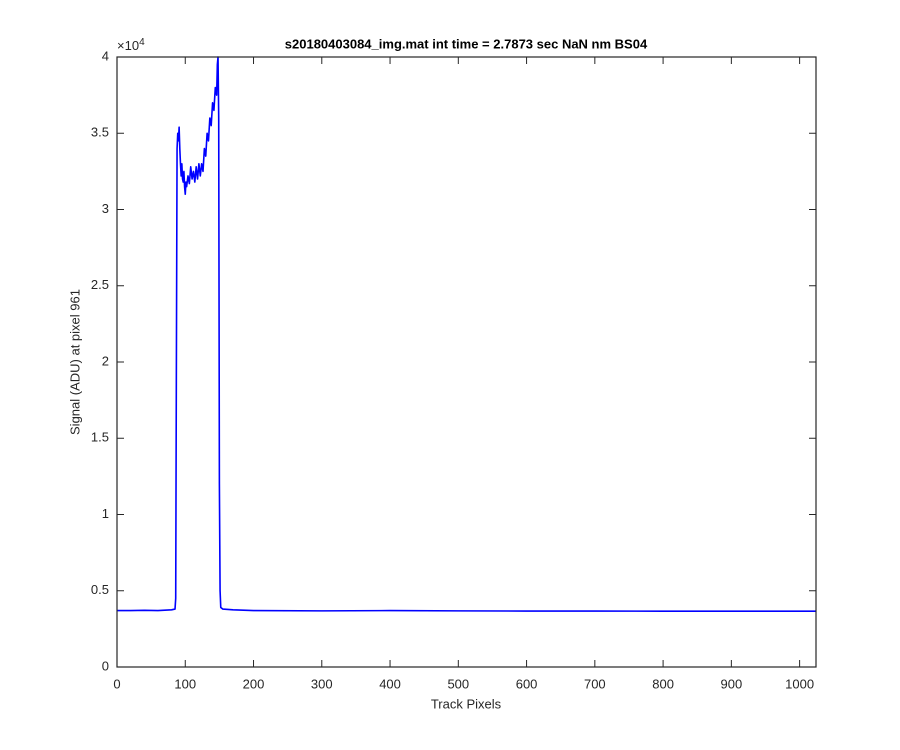  What do you see at coordinates (732, 683) in the screenshot?
I see `x-tick-label: 900` at bounding box center [732, 683].